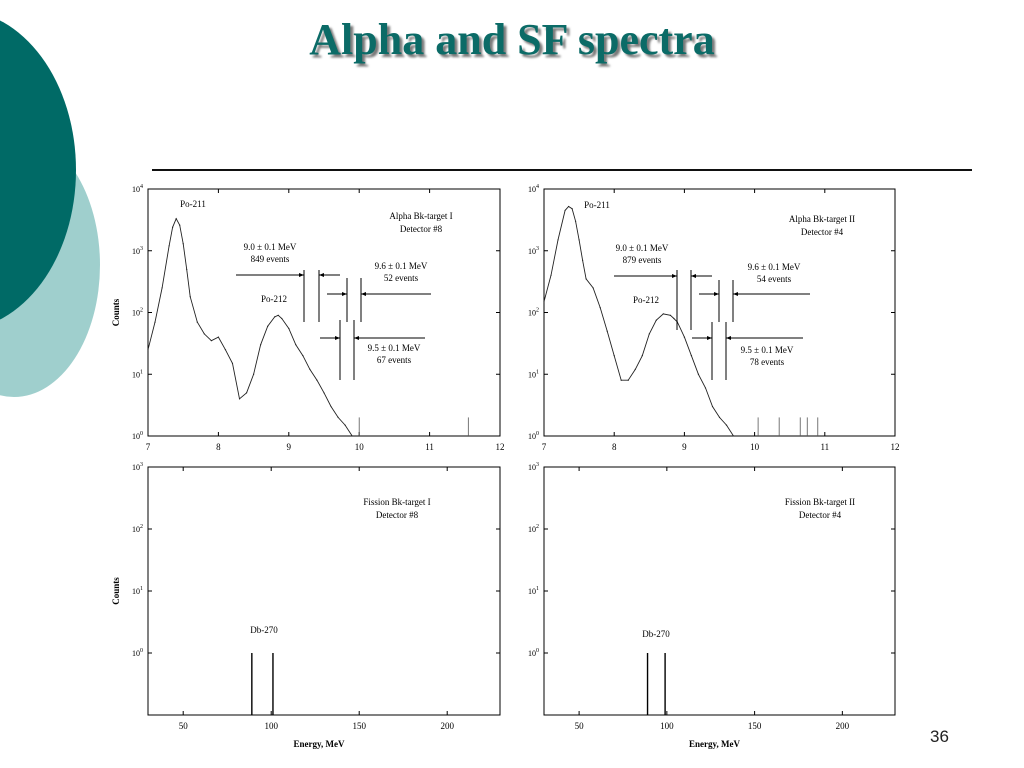 Image resolution: width=1024 pixels, height=768 pixels. What do you see at coordinates (264, 630) in the screenshot?
I see `event-label: Db-270` at bounding box center [264, 630].